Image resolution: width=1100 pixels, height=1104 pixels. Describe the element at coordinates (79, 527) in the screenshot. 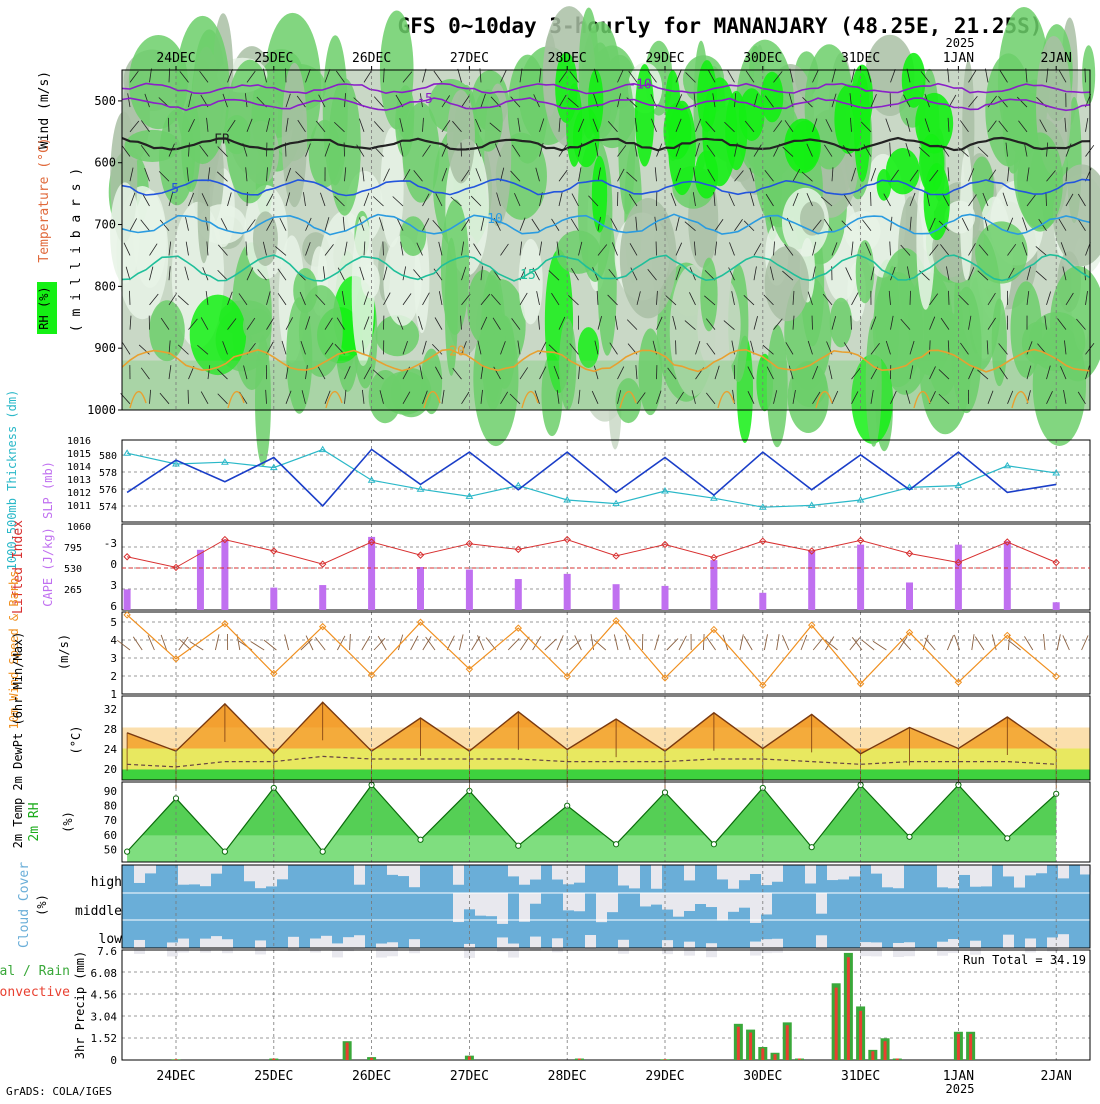

I see `slp-tick-label: 1060` at that location.